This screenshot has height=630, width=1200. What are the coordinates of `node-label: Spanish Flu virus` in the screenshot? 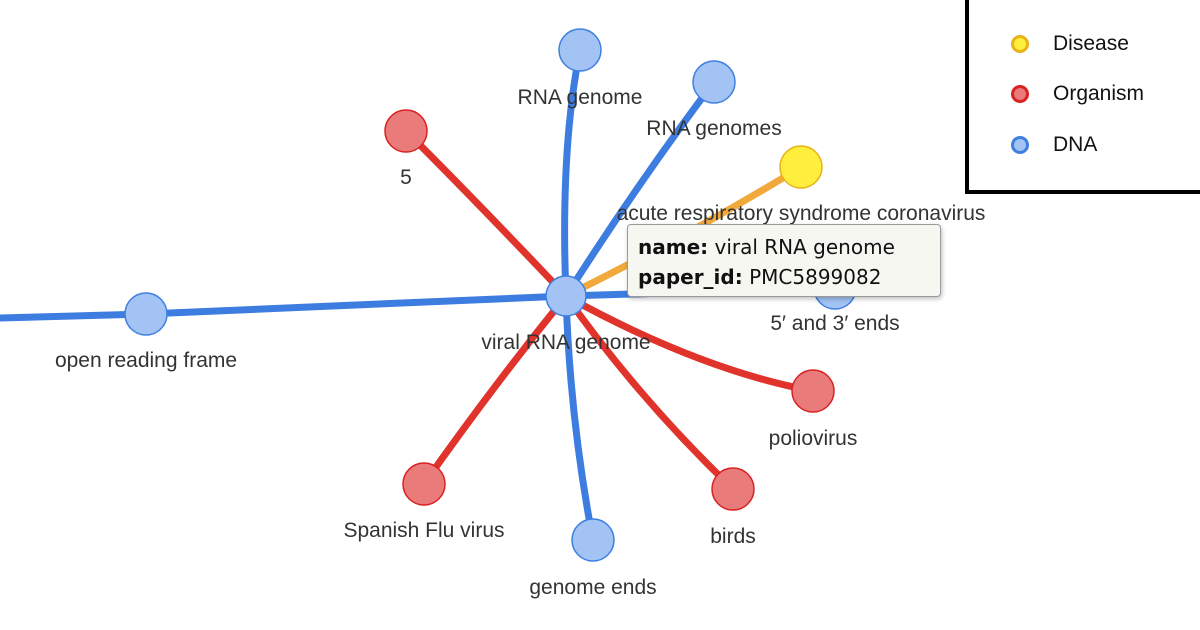 It's located at (423, 530).